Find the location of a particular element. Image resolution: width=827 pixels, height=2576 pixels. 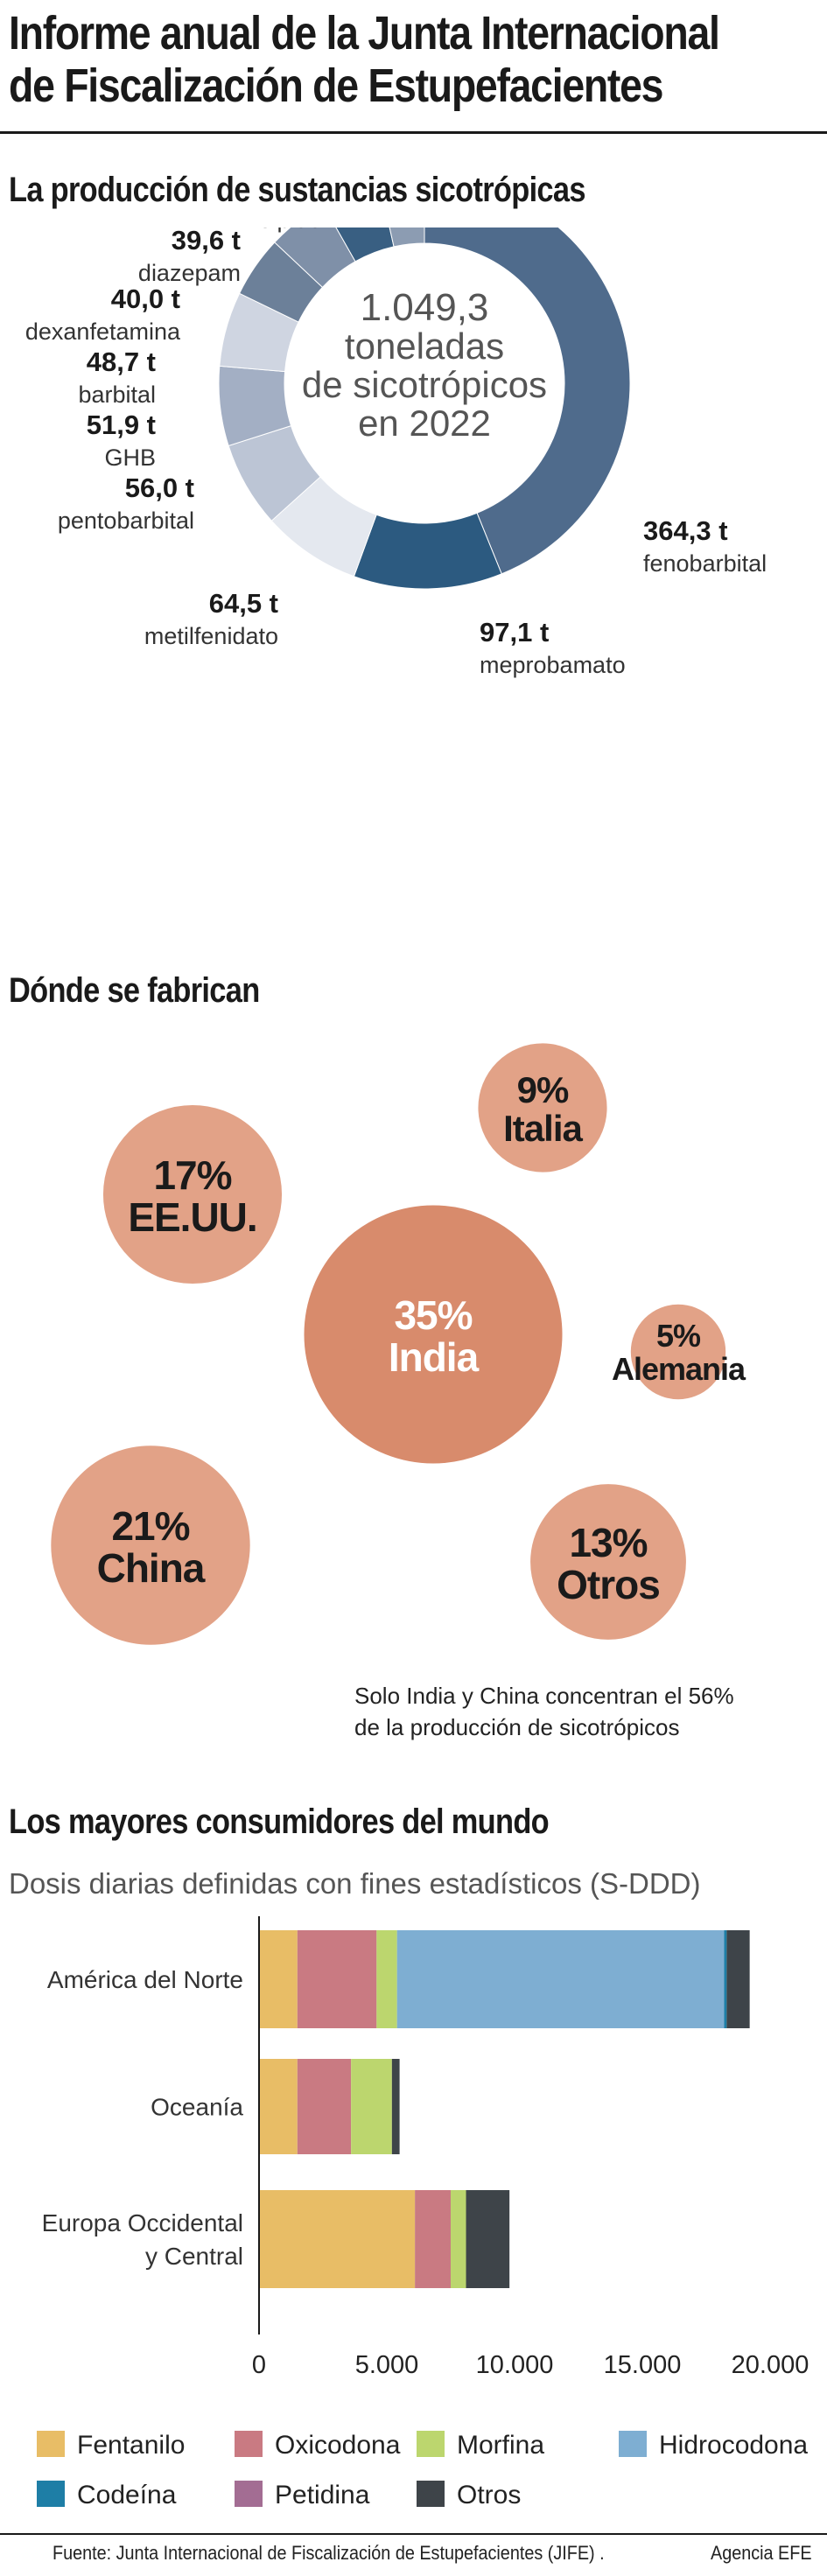

donut-value-metilfenidato: 64,5 t is located at coordinates (243, 603).